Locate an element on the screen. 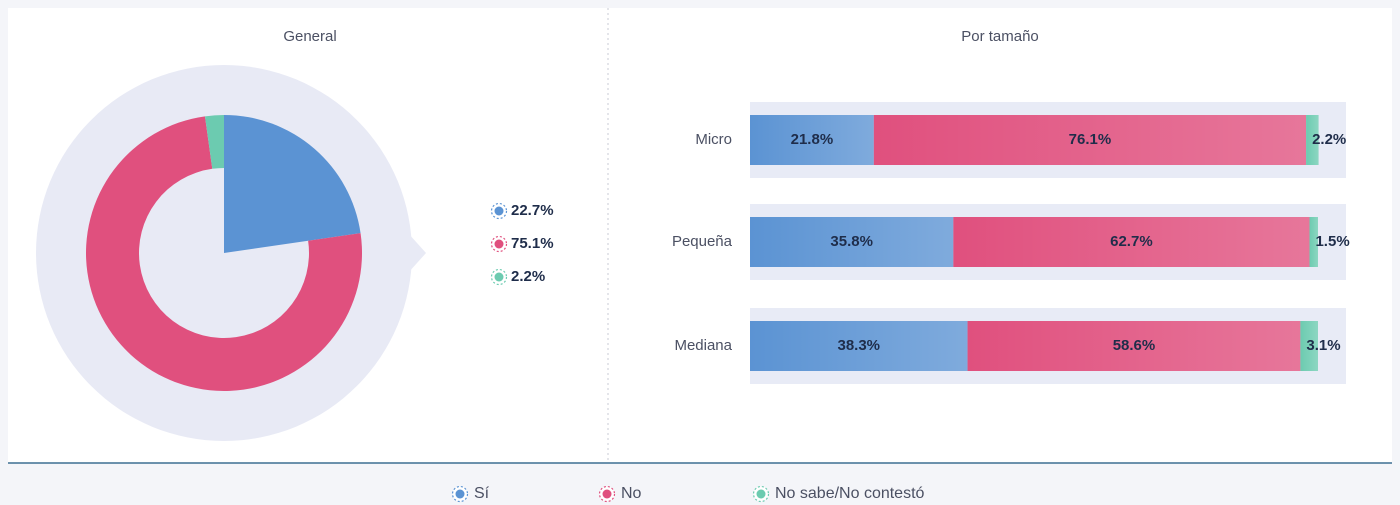 This screenshot has width=1400, height=505. bar-value-label: 58.6% is located at coordinates (1134, 345).